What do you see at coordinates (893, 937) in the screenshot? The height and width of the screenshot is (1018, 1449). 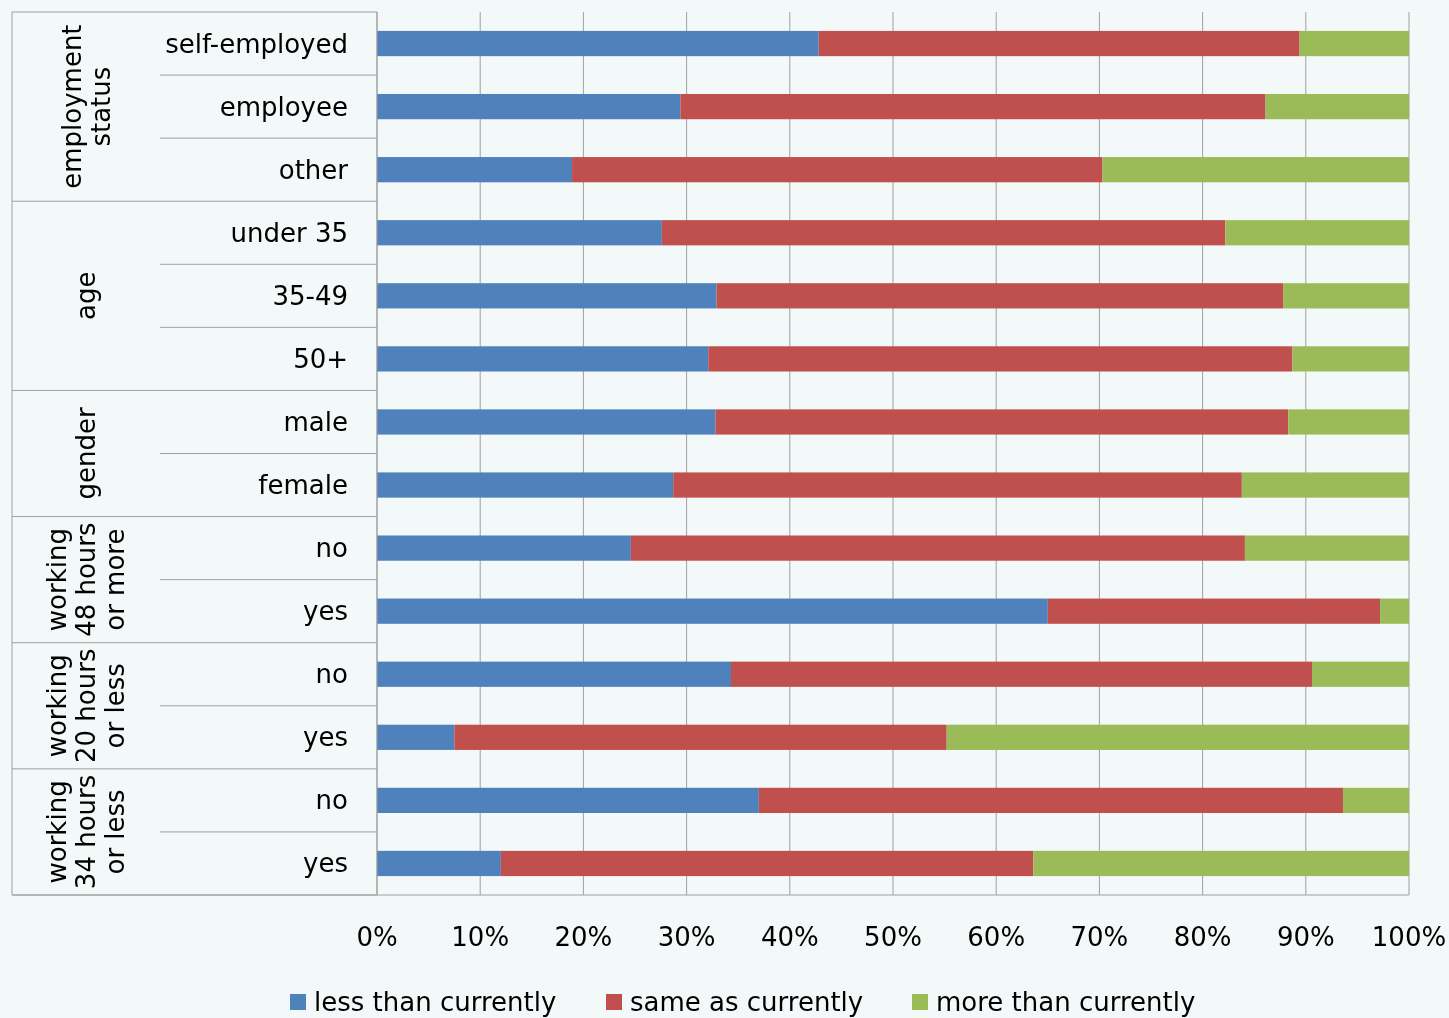 I see `x-tick-label: 50%` at bounding box center [893, 937].